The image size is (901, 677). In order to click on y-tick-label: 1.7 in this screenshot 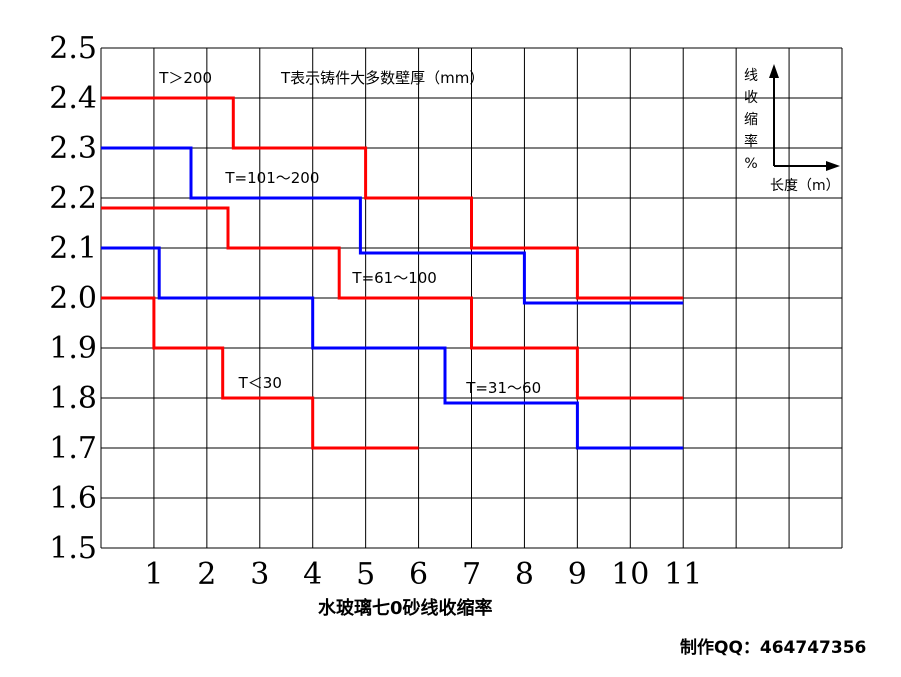, I will do `click(73, 448)`.